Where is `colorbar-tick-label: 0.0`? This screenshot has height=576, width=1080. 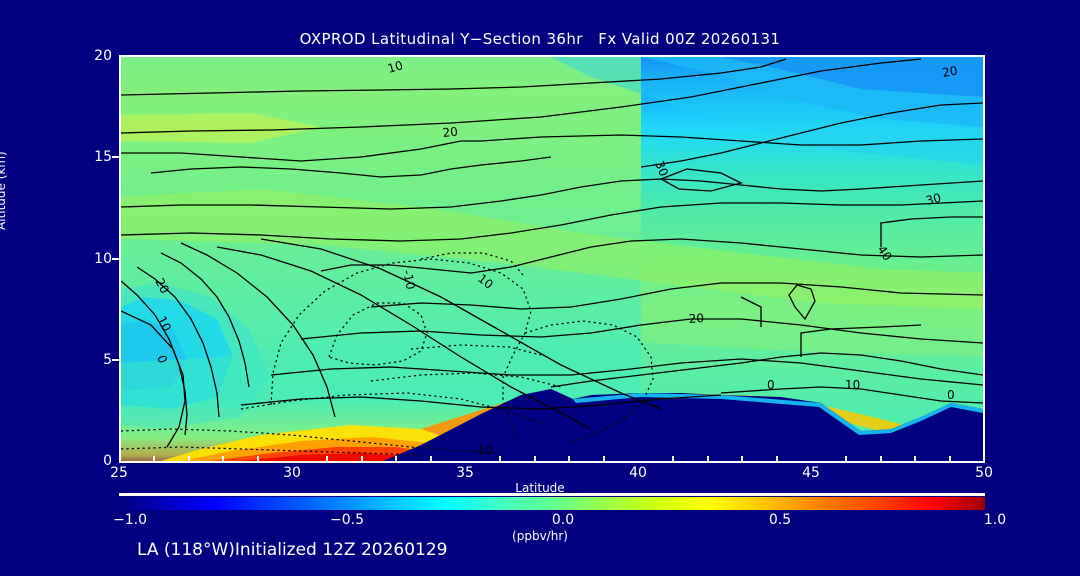 colorbar-tick-label: 0.0 is located at coordinates (563, 520).